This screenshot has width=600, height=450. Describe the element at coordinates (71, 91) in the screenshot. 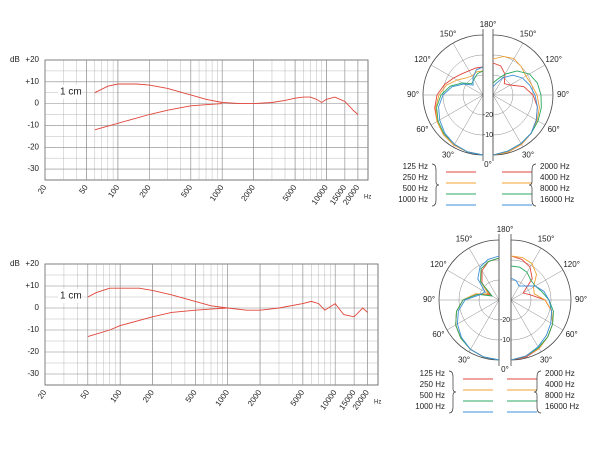

I see `annotation: 1 cm` at that location.